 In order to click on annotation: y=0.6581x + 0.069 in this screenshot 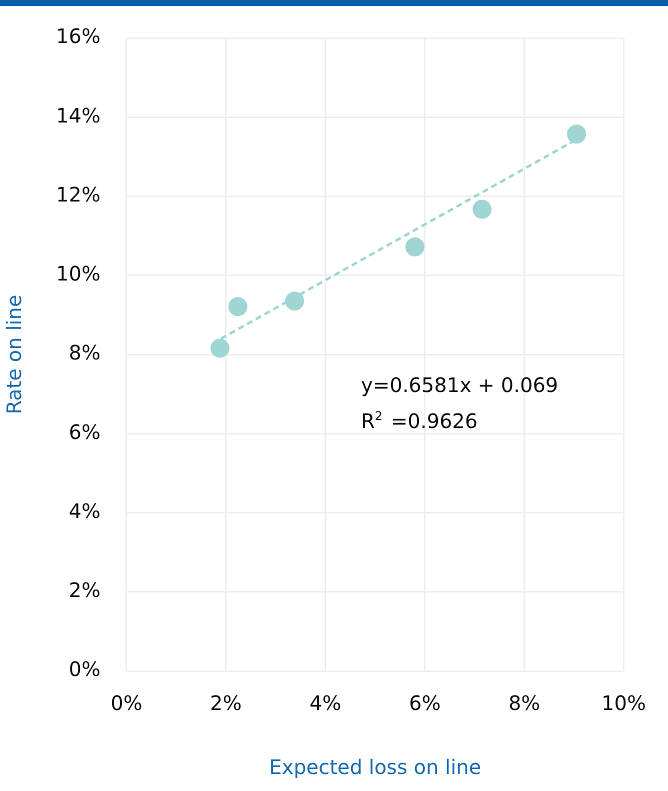, I will do `click(459, 385)`.